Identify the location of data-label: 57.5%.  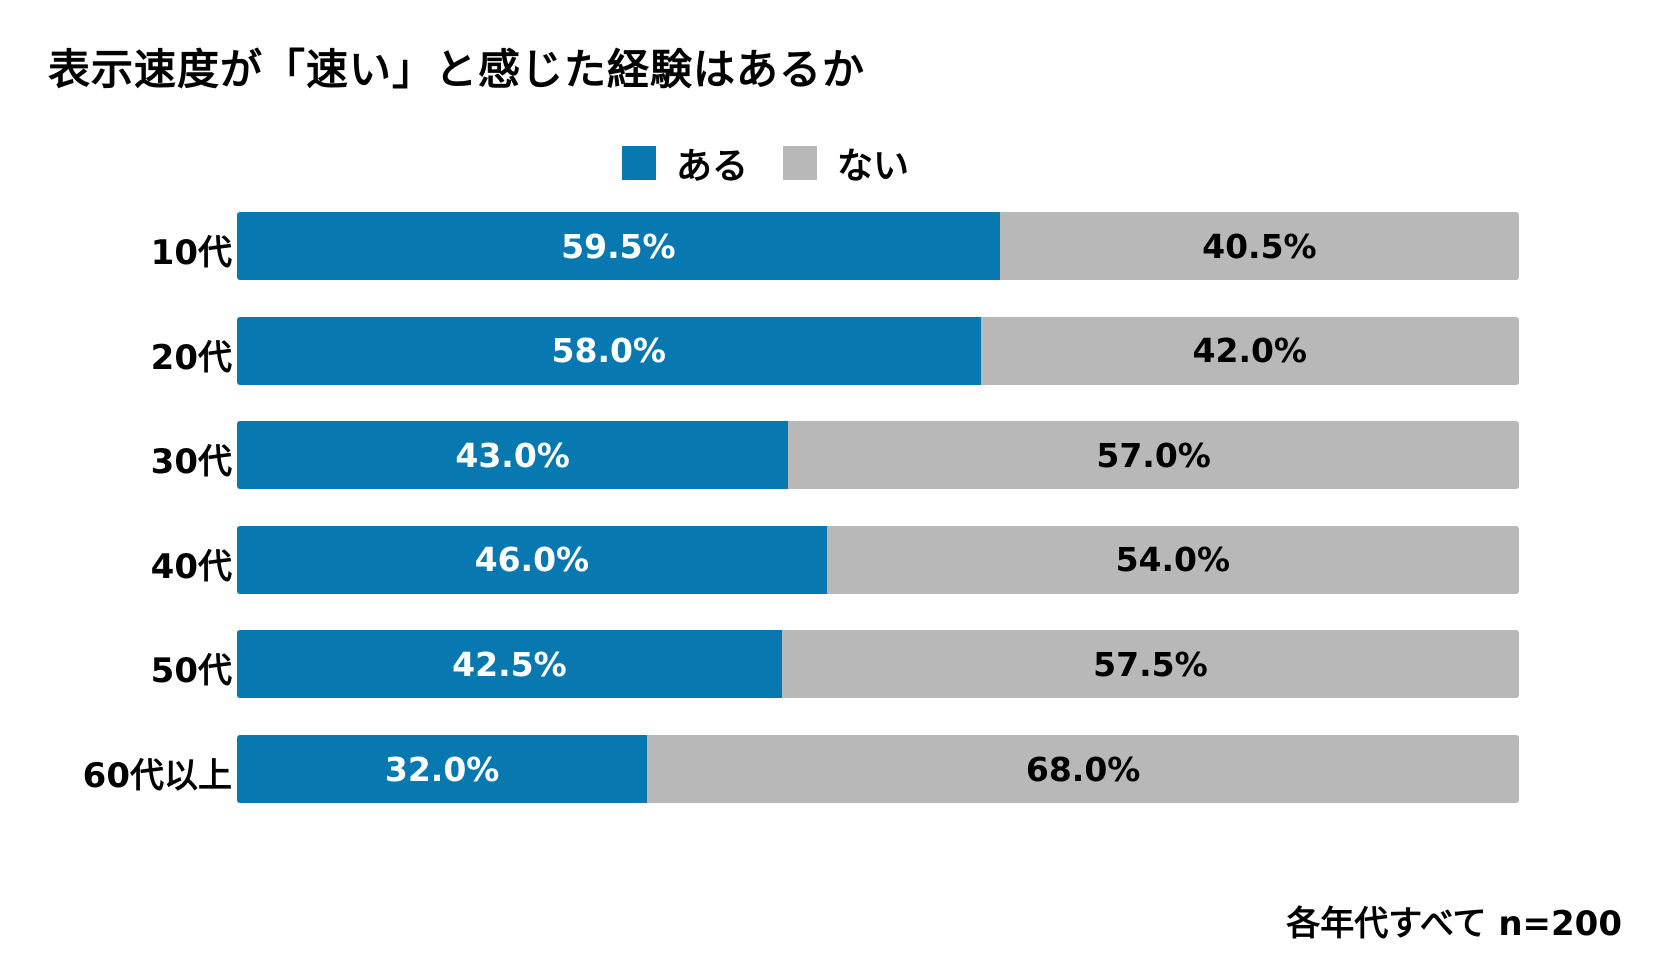
(1150, 664).